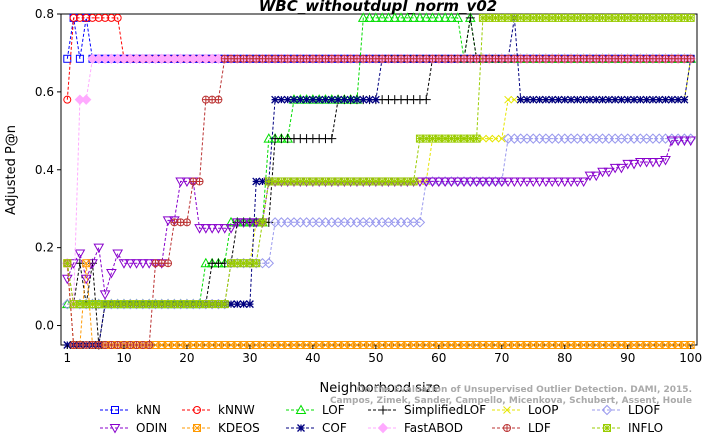 The width and height of the screenshot is (702, 434). Describe the element at coordinates (438, 358) in the screenshot. I see `x-tick-label: 60` at that location.